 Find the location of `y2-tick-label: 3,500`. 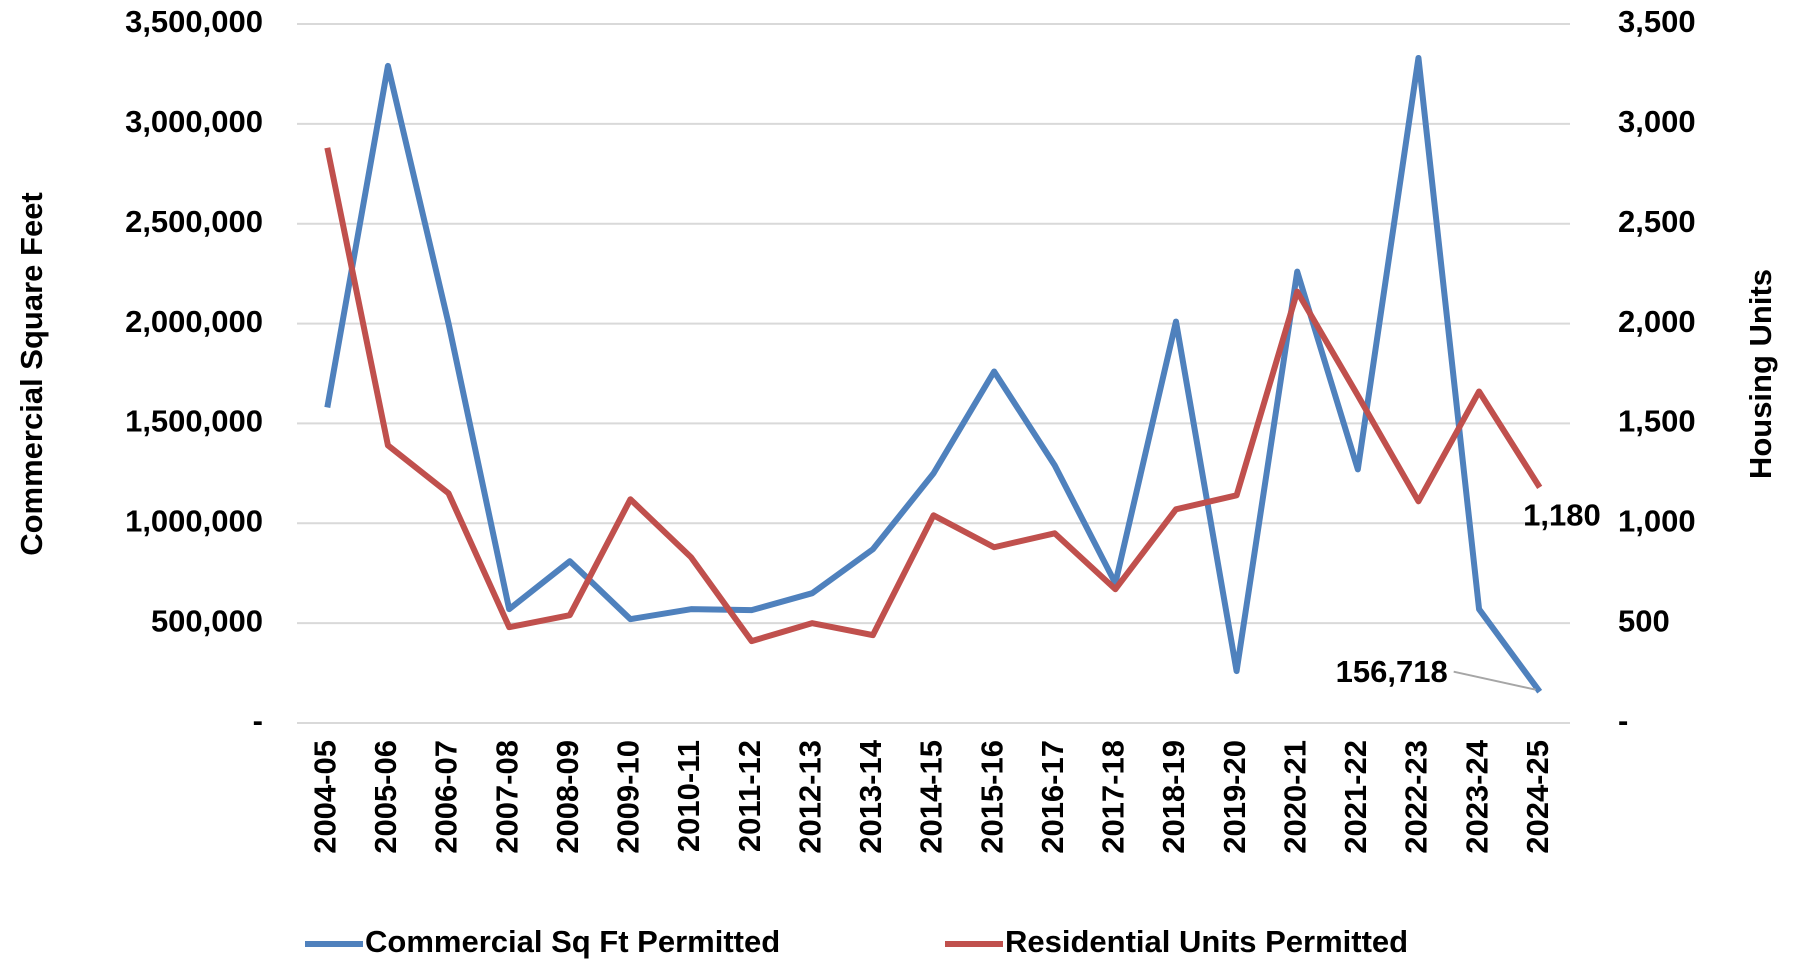

y2-tick-label: 3,500 is located at coordinates (1657, 21).